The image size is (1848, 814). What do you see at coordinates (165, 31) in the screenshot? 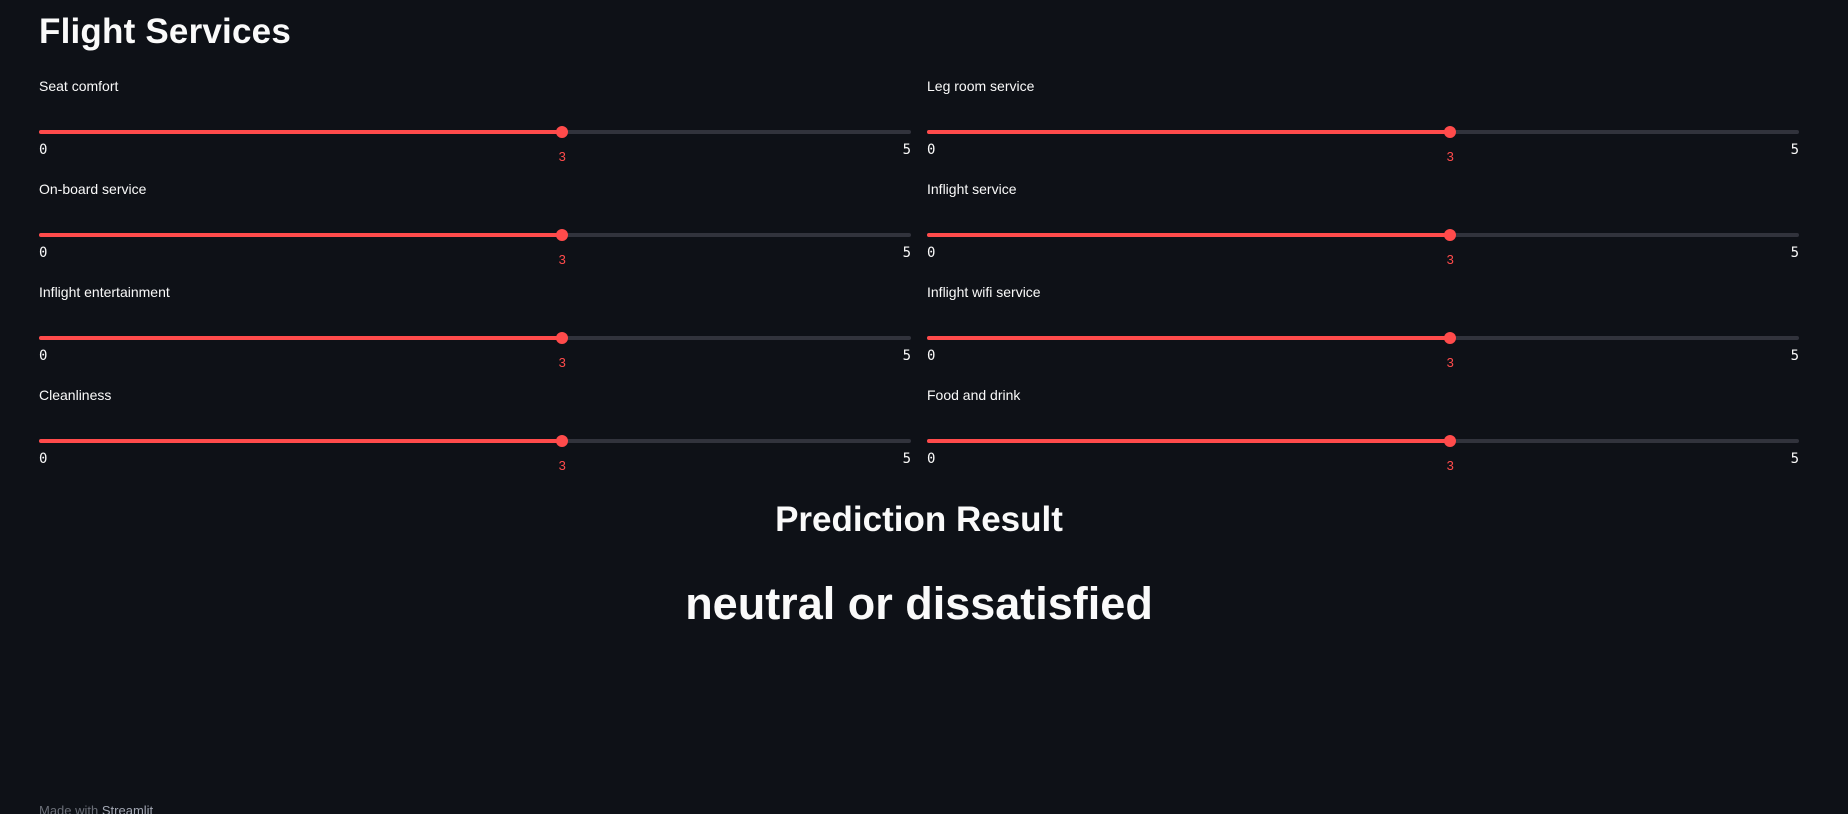
I see `section-title: Flight Services` at bounding box center [165, 31].